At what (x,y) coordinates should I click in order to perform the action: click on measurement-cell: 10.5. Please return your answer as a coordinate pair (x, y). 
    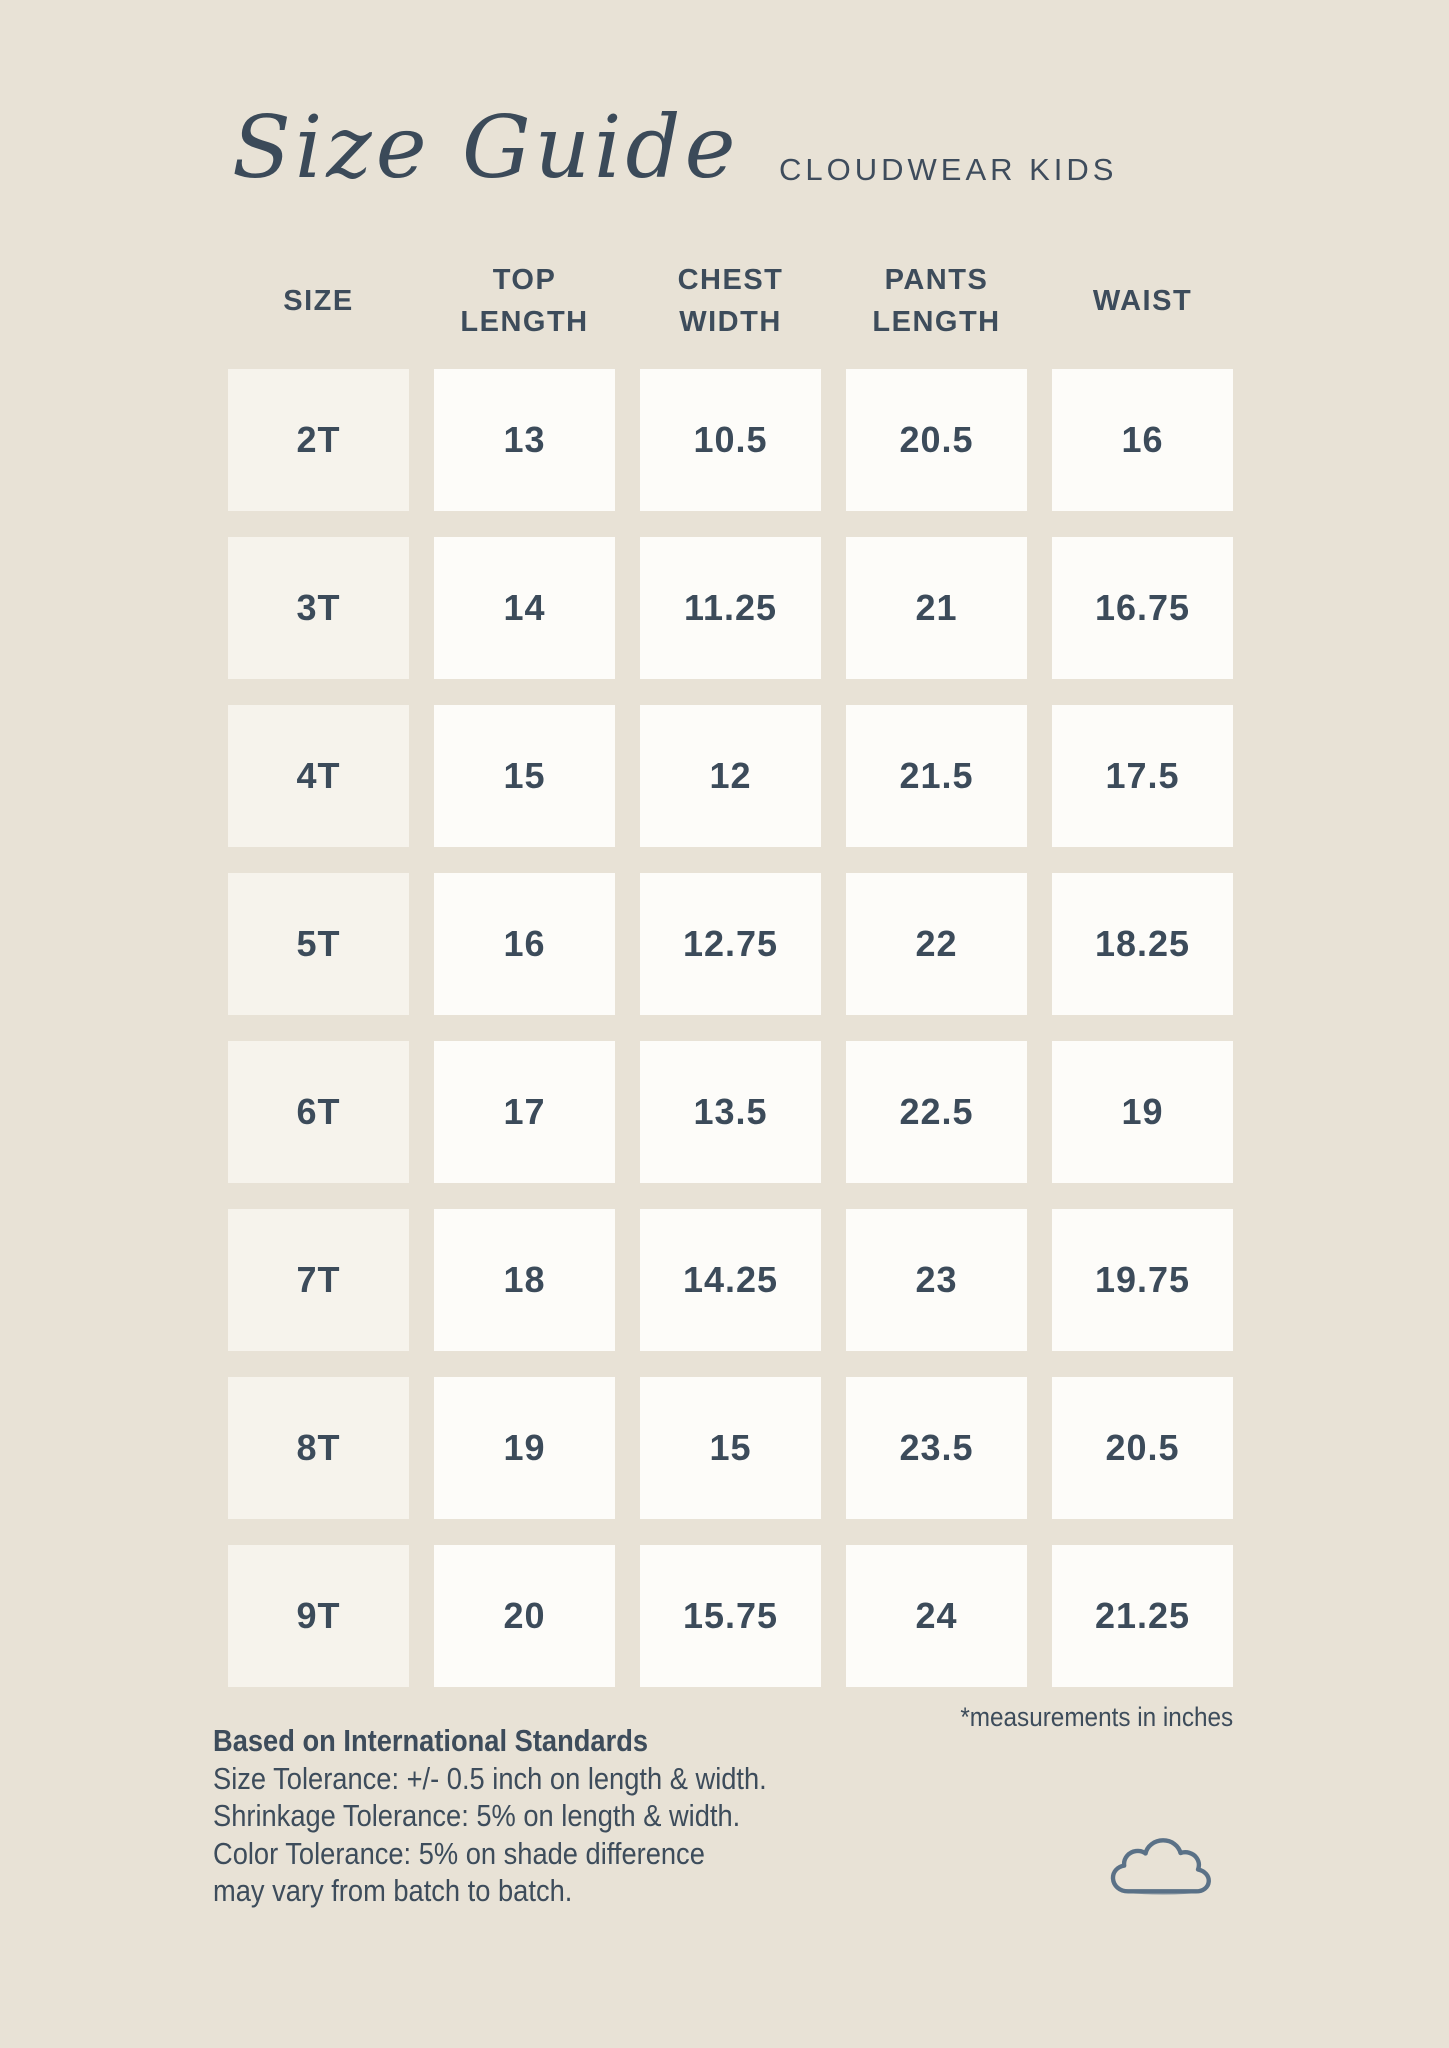
    Looking at the image, I should click on (730, 440).